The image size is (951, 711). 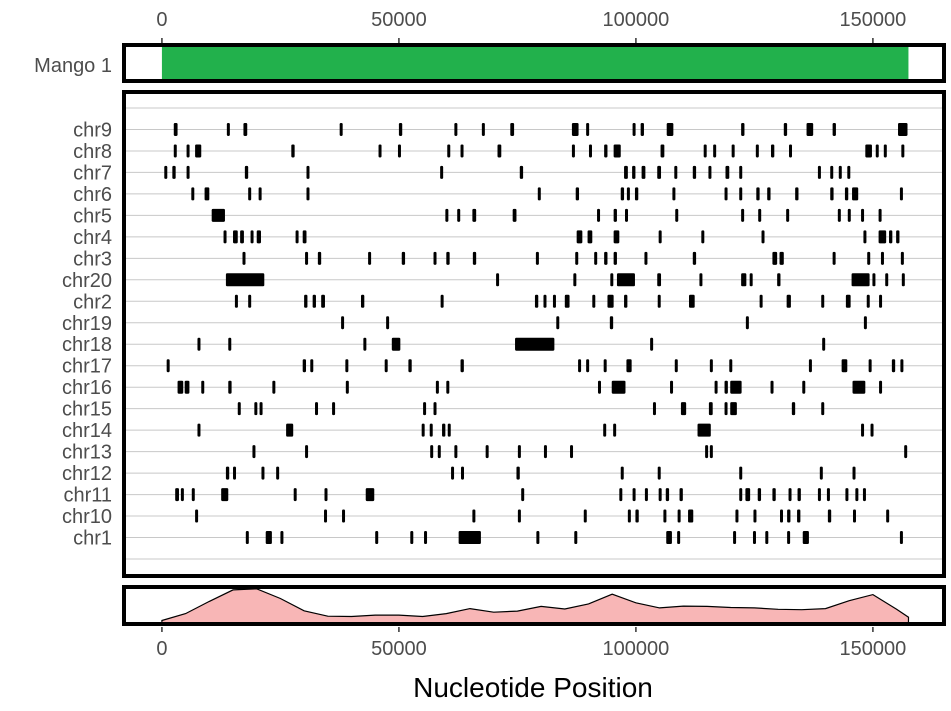 I want to click on top-tick-label: 50000, so click(x=399, y=20).